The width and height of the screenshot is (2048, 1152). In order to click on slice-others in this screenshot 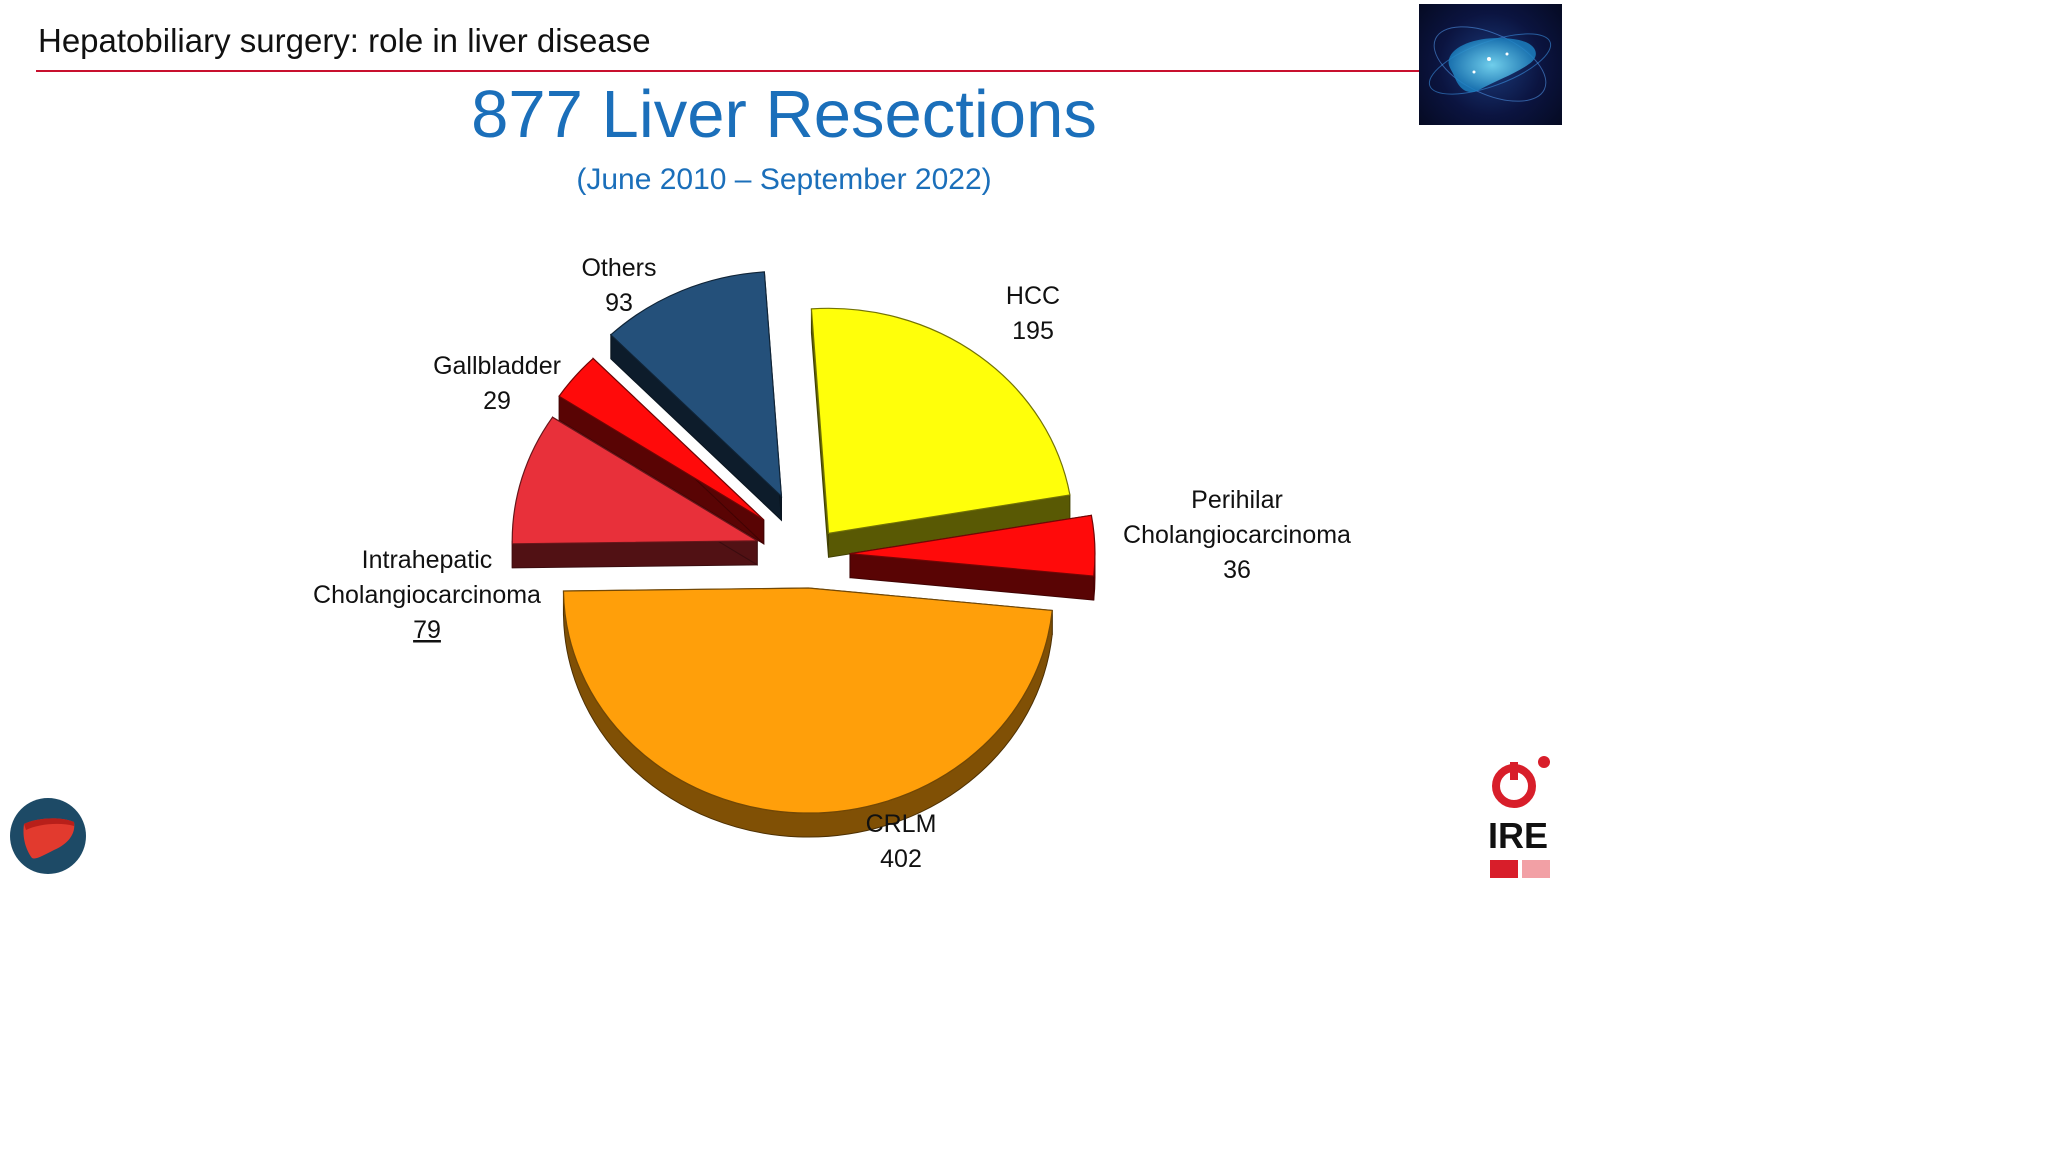, I will do `click(696, 396)`.